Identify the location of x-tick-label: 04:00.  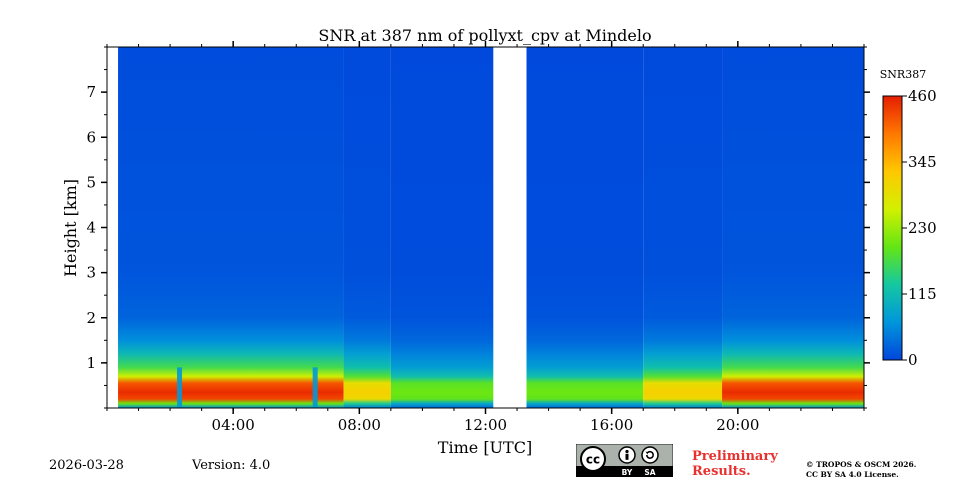
(233, 425).